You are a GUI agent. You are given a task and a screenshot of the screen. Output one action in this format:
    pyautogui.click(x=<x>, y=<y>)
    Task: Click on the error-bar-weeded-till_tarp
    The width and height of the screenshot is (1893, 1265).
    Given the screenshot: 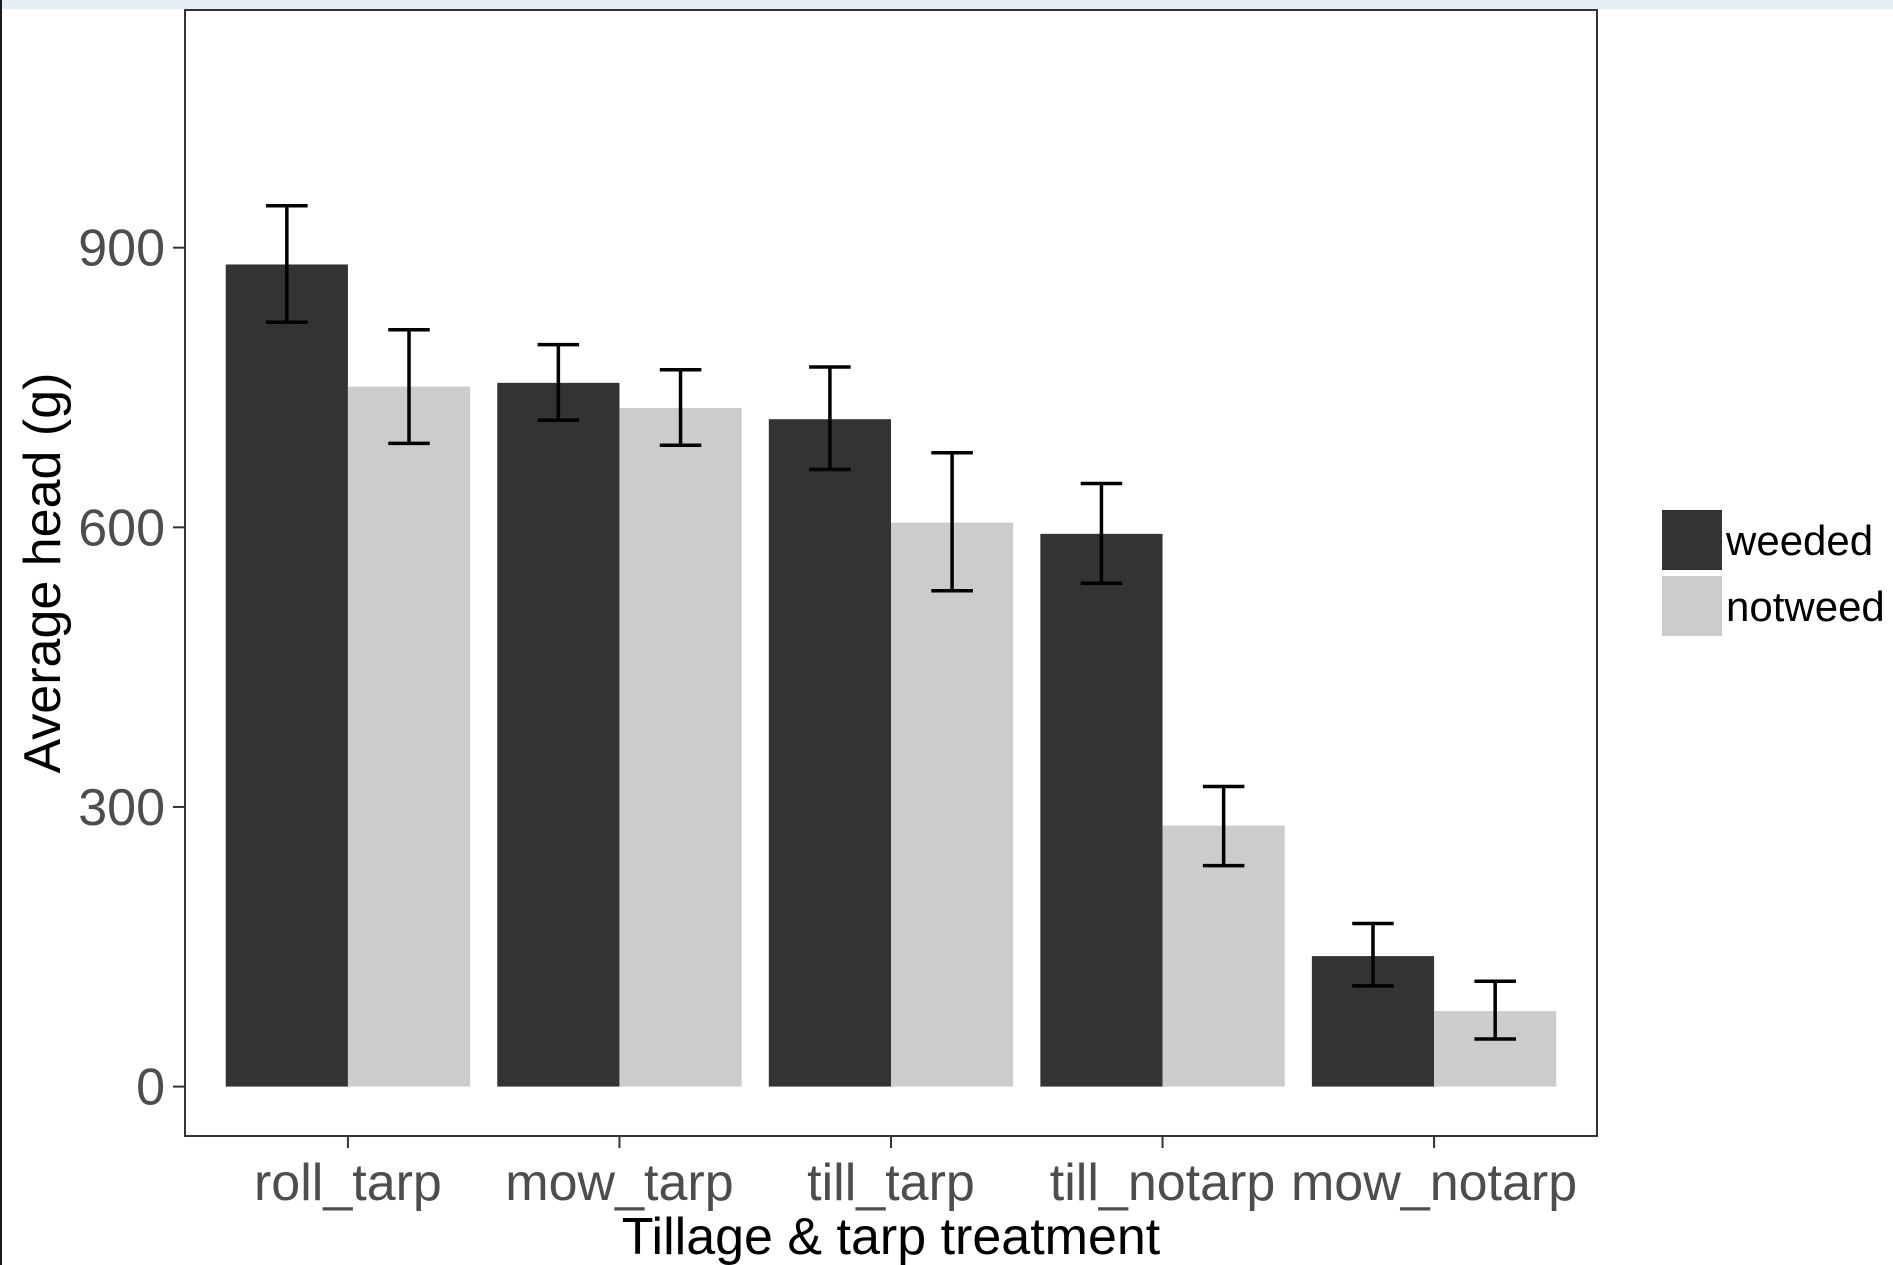 What is the action you would take?
    pyautogui.click(x=830, y=418)
    